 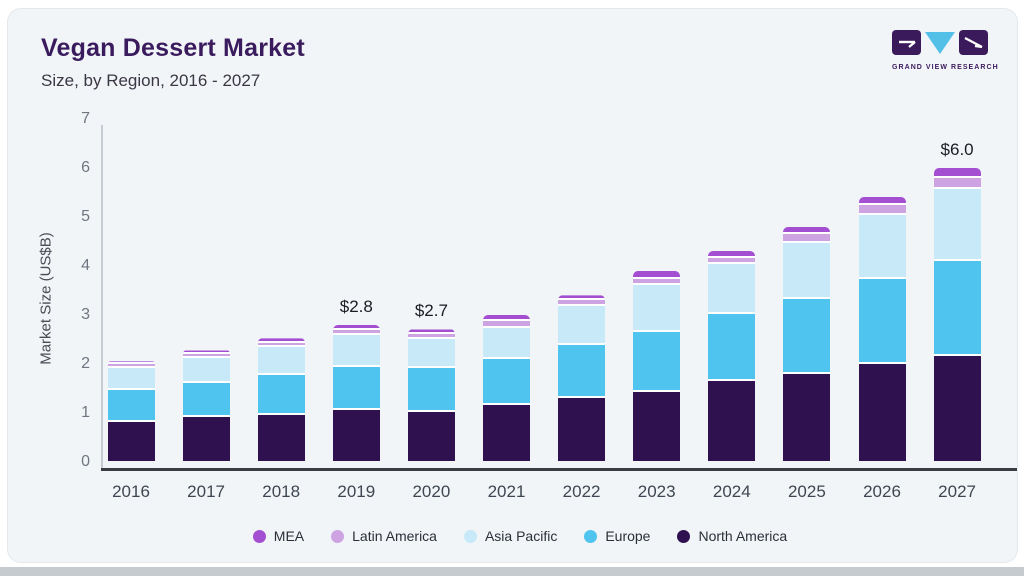 What do you see at coordinates (559, 469) in the screenshot?
I see `x-axis-line` at bounding box center [559, 469].